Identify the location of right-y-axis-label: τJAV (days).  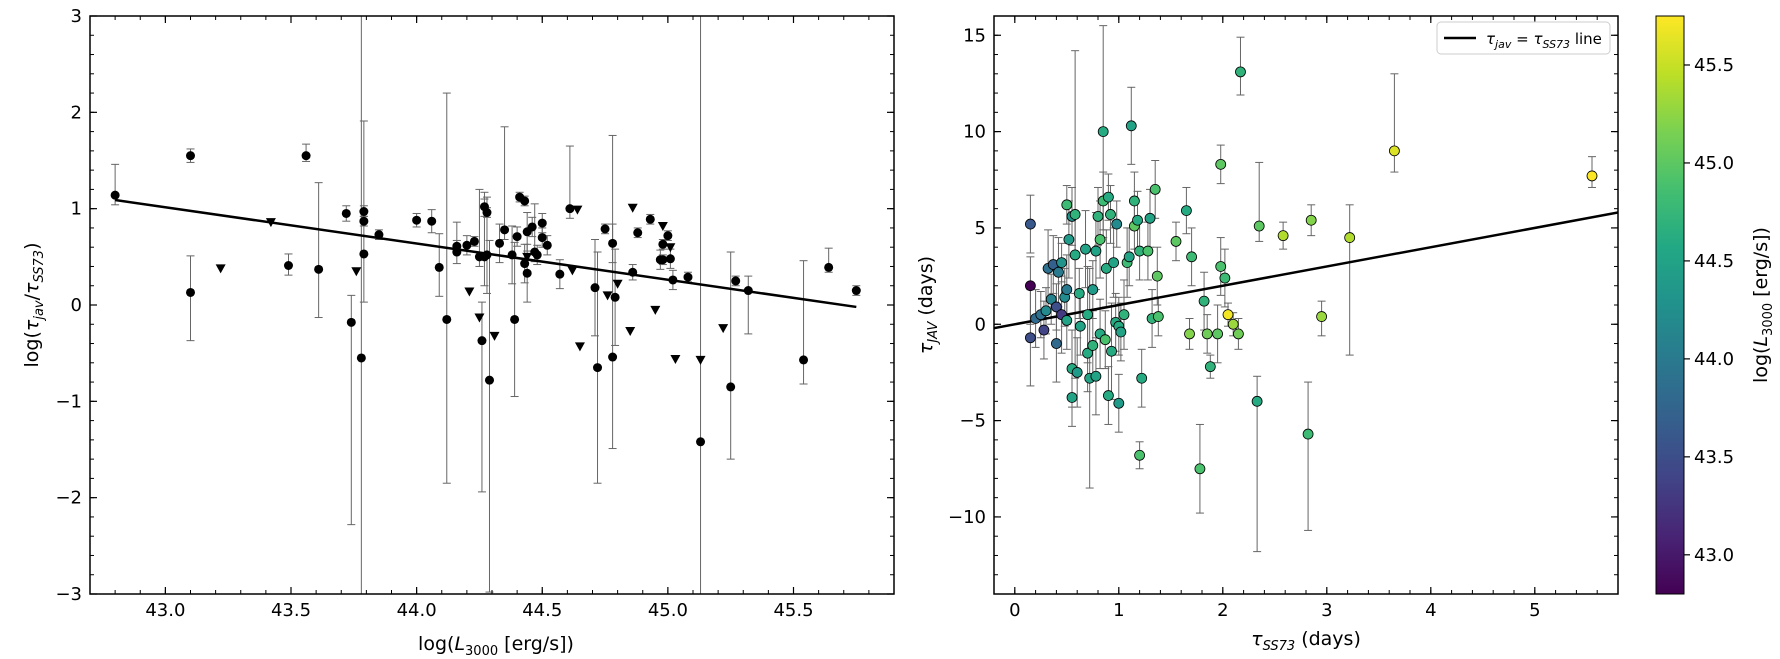
(928, 305).